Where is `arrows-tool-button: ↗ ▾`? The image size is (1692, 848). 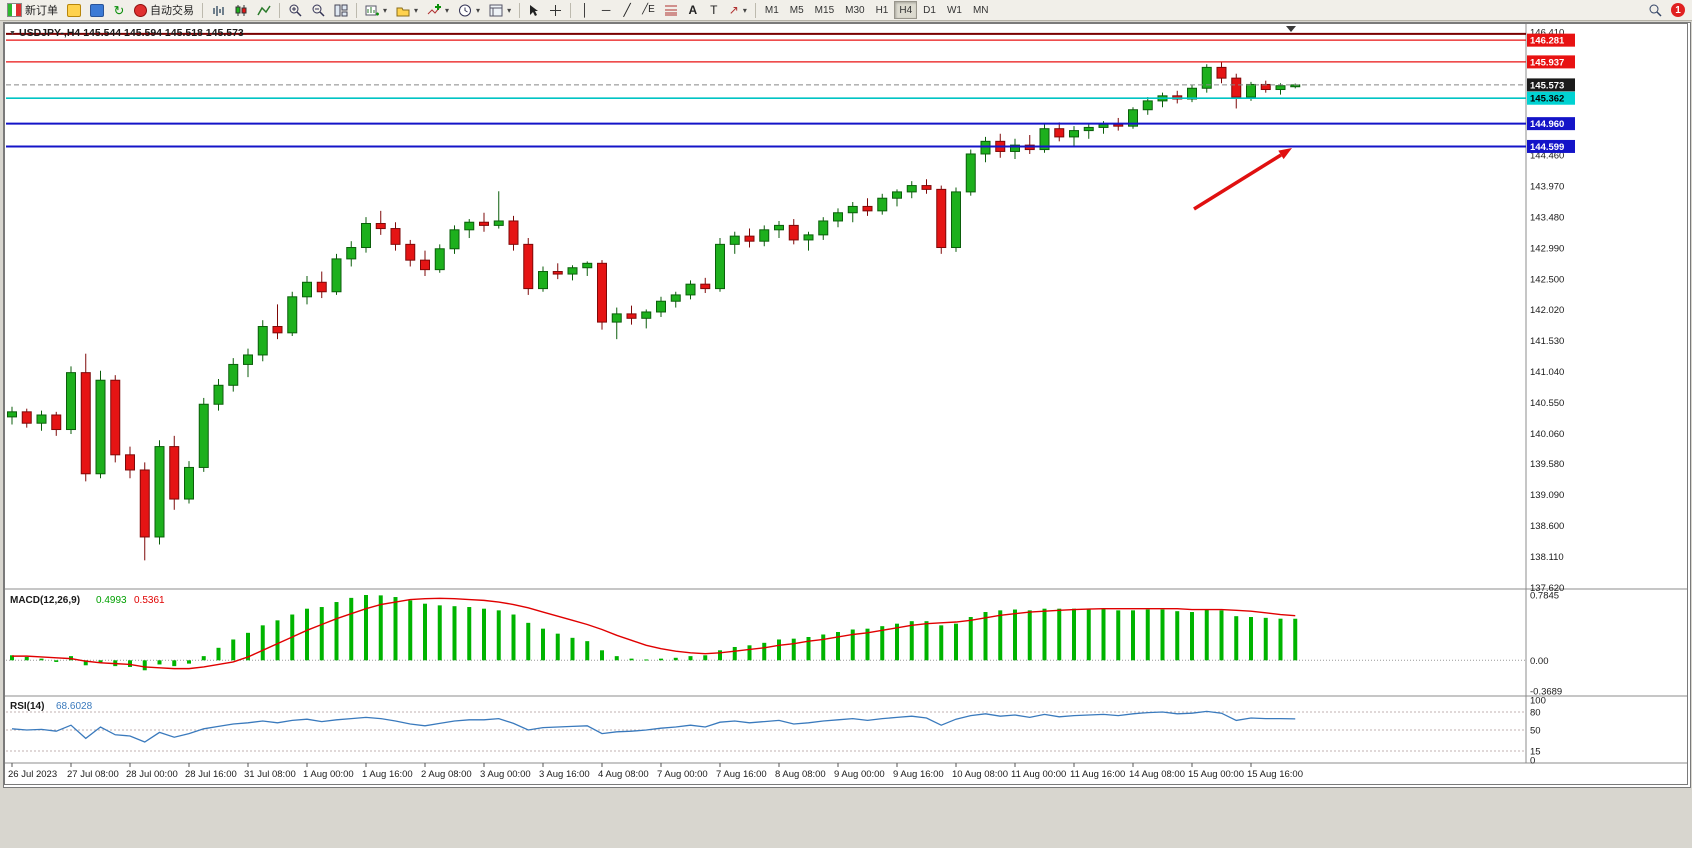
arrows-tool-button: ↗ ▾ is located at coordinates (738, 10).